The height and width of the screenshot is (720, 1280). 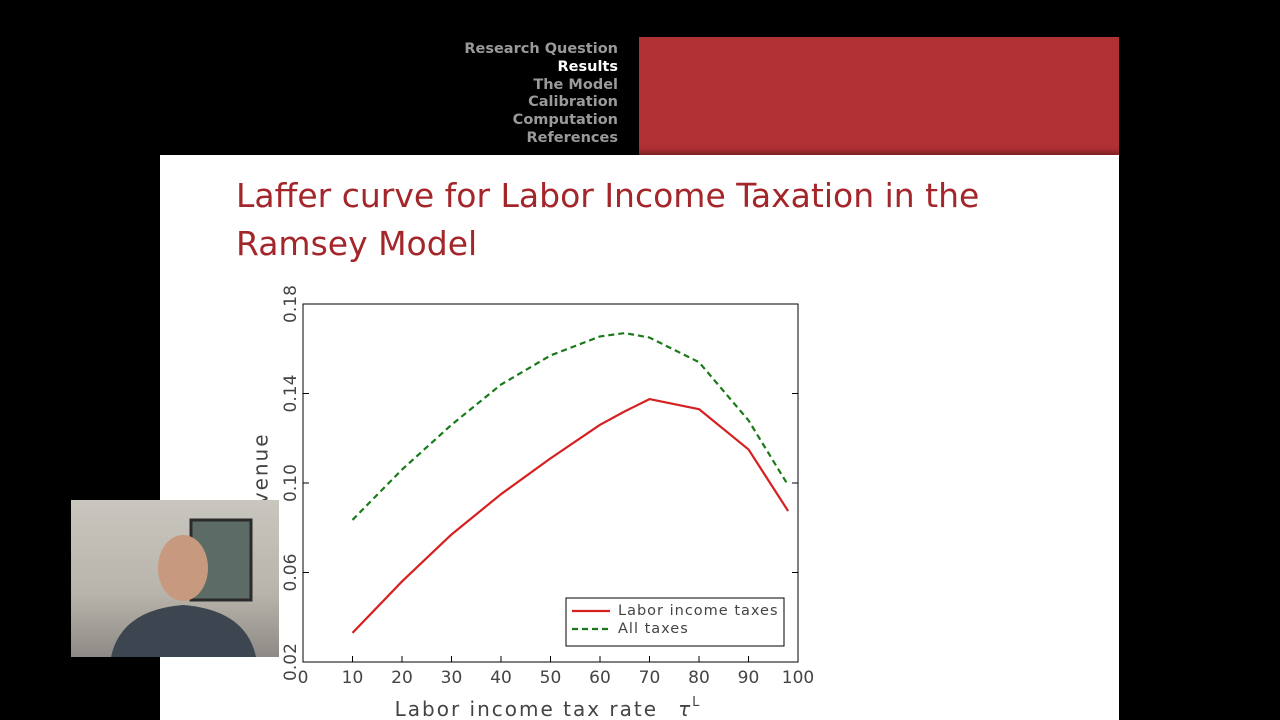 What do you see at coordinates (303, 678) in the screenshot?
I see `x-tick-label: 0` at bounding box center [303, 678].